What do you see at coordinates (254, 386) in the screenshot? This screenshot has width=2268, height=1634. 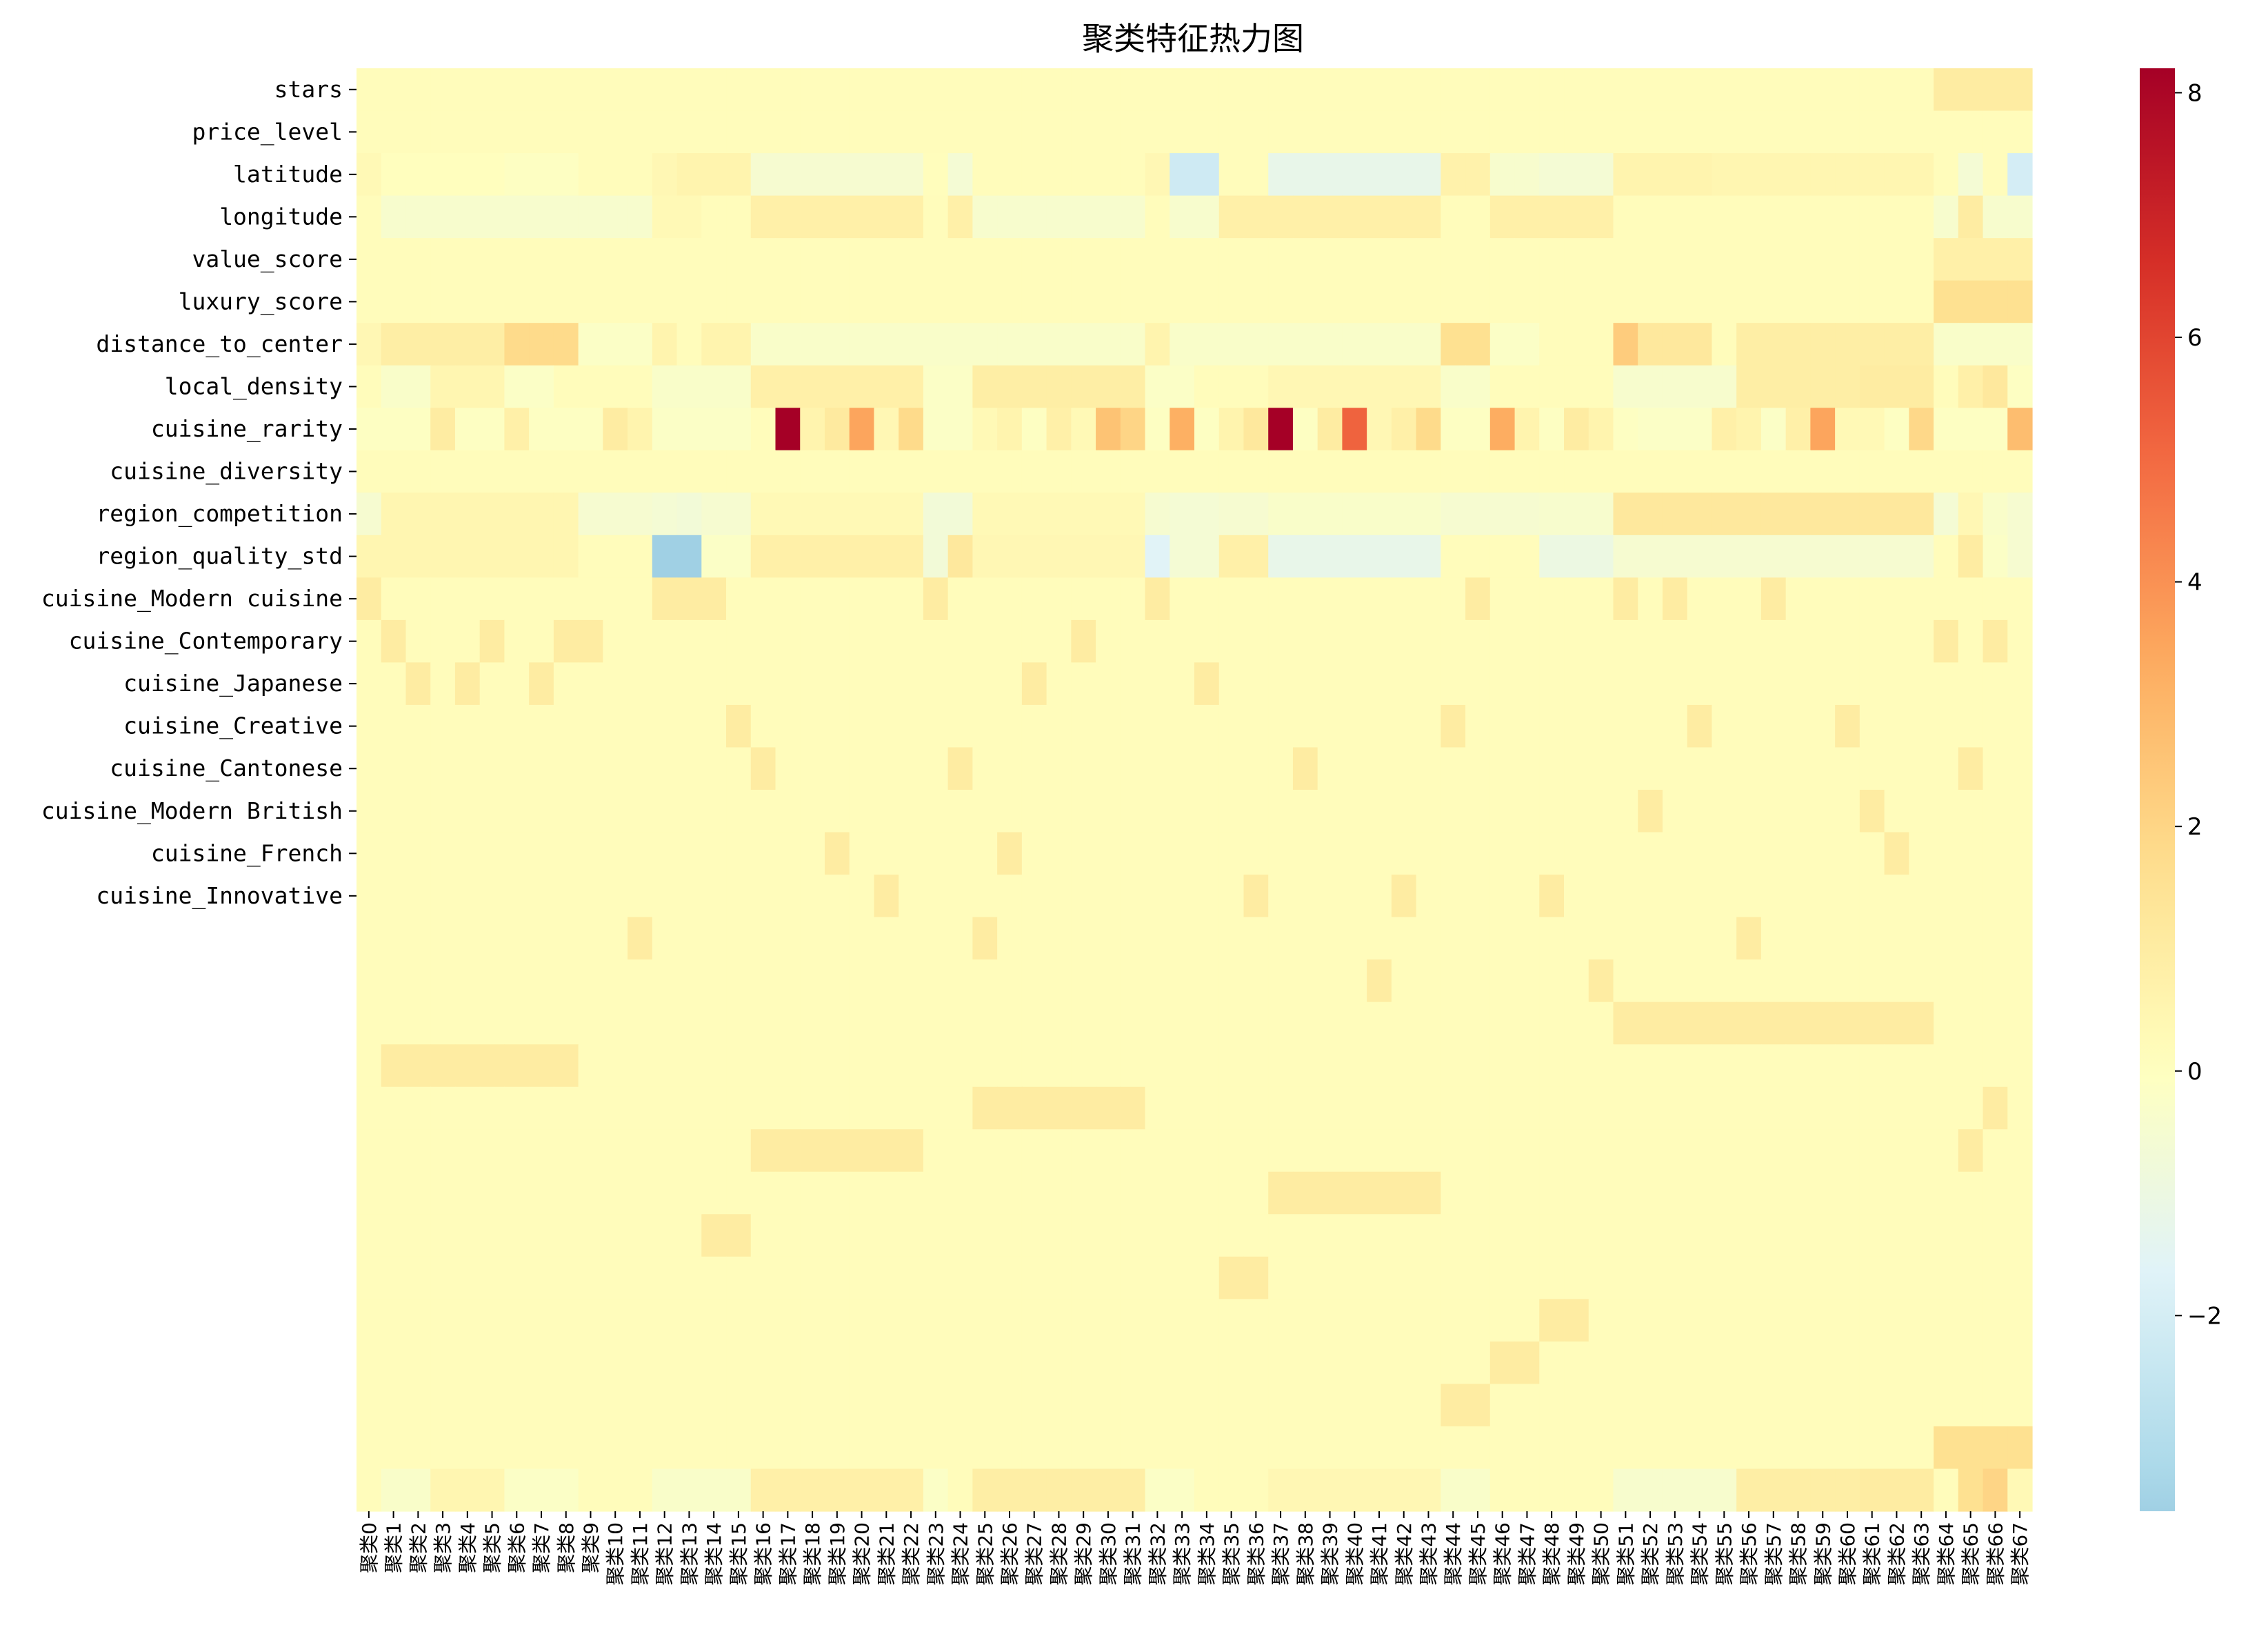 I see `y-tick-label: local_density` at bounding box center [254, 386].